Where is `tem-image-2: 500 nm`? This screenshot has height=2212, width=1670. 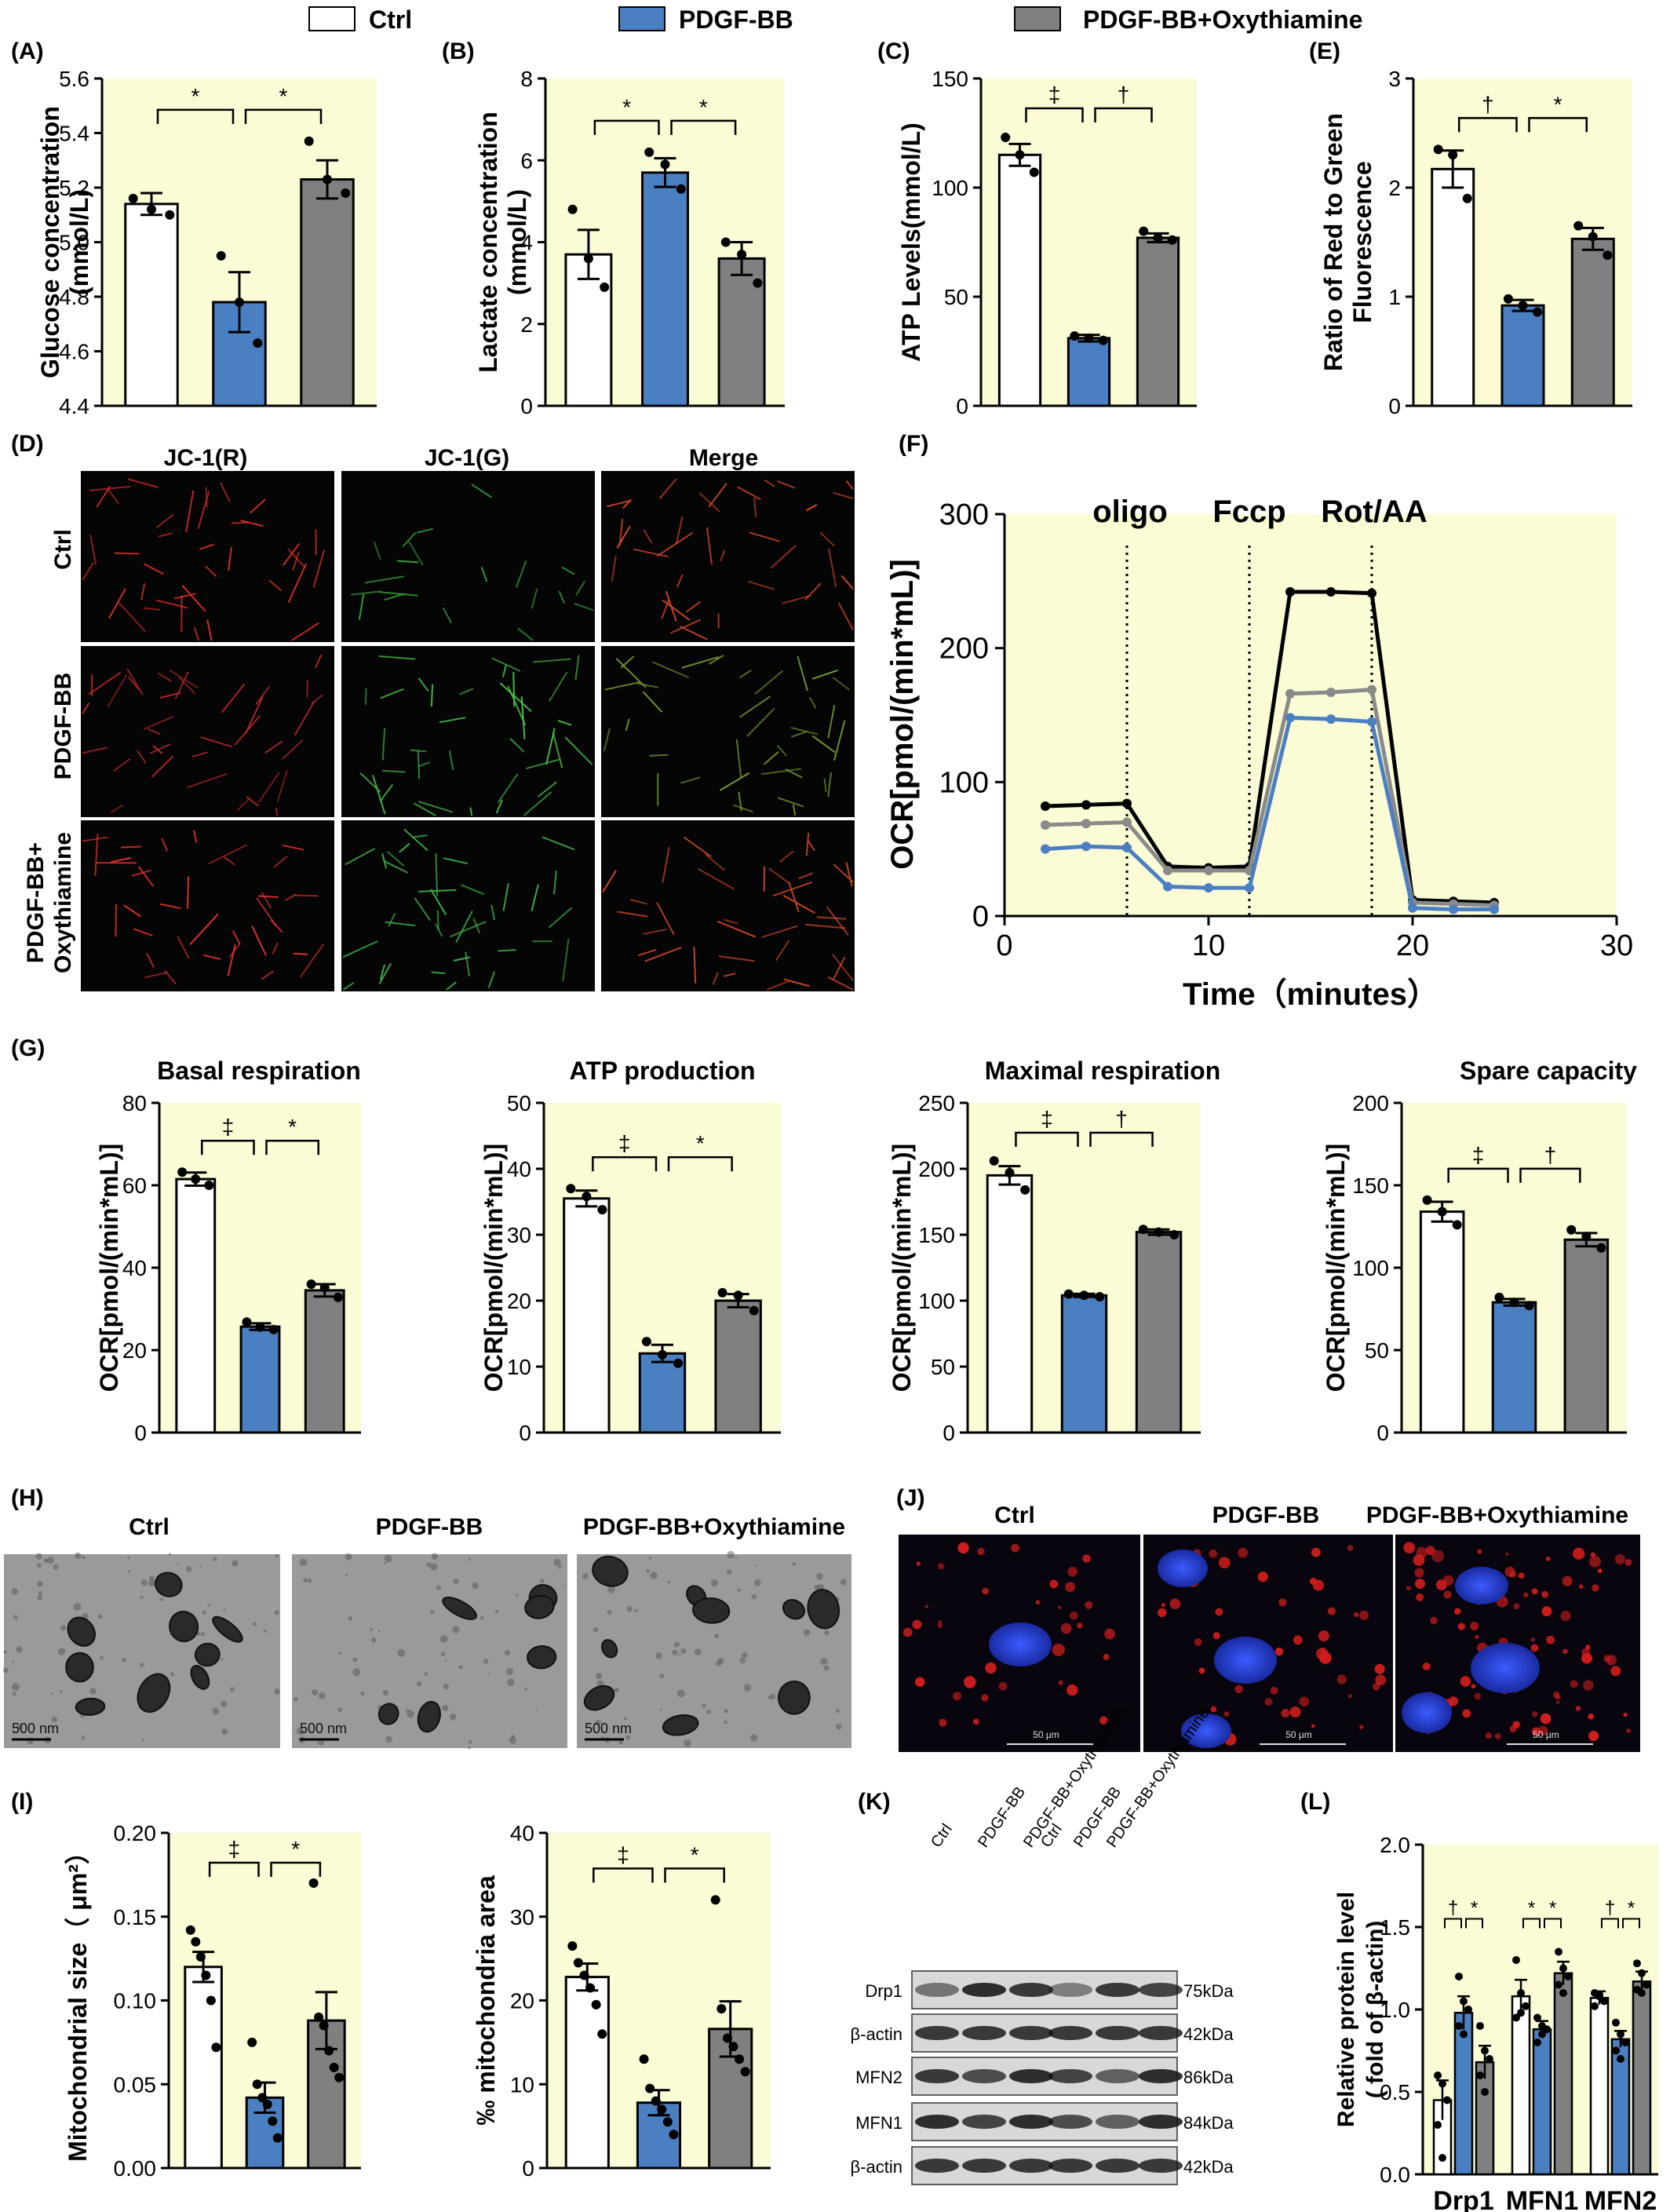 tem-image-2: 500 nm is located at coordinates (714, 1649).